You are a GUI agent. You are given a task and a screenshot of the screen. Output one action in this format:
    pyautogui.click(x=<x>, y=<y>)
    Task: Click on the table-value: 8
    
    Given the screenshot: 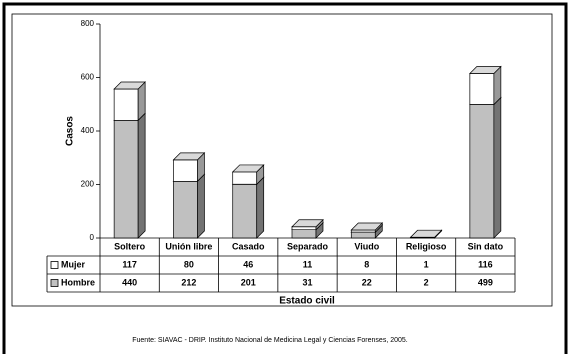 What is the action you would take?
    pyautogui.click(x=366, y=264)
    